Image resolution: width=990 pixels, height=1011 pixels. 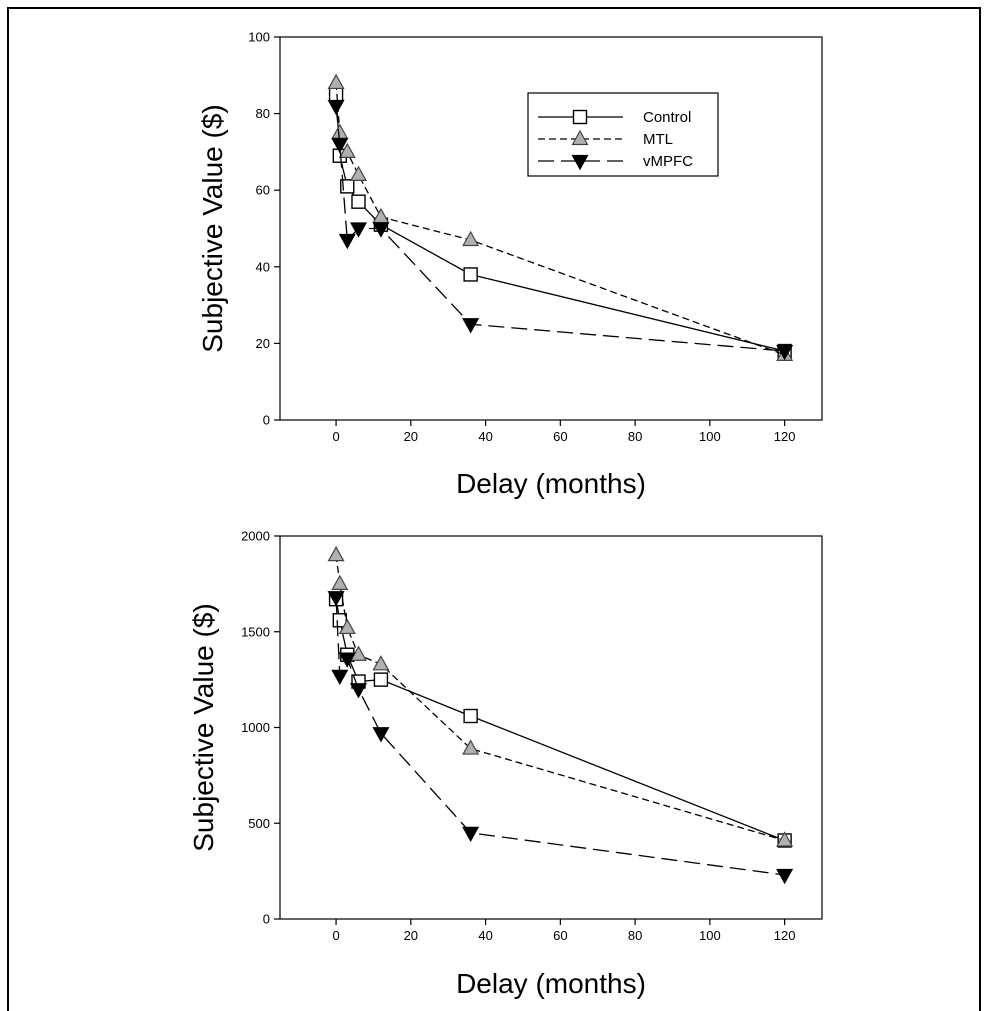 What do you see at coordinates (667, 117) in the screenshot?
I see `legend-label-control: Control` at bounding box center [667, 117].